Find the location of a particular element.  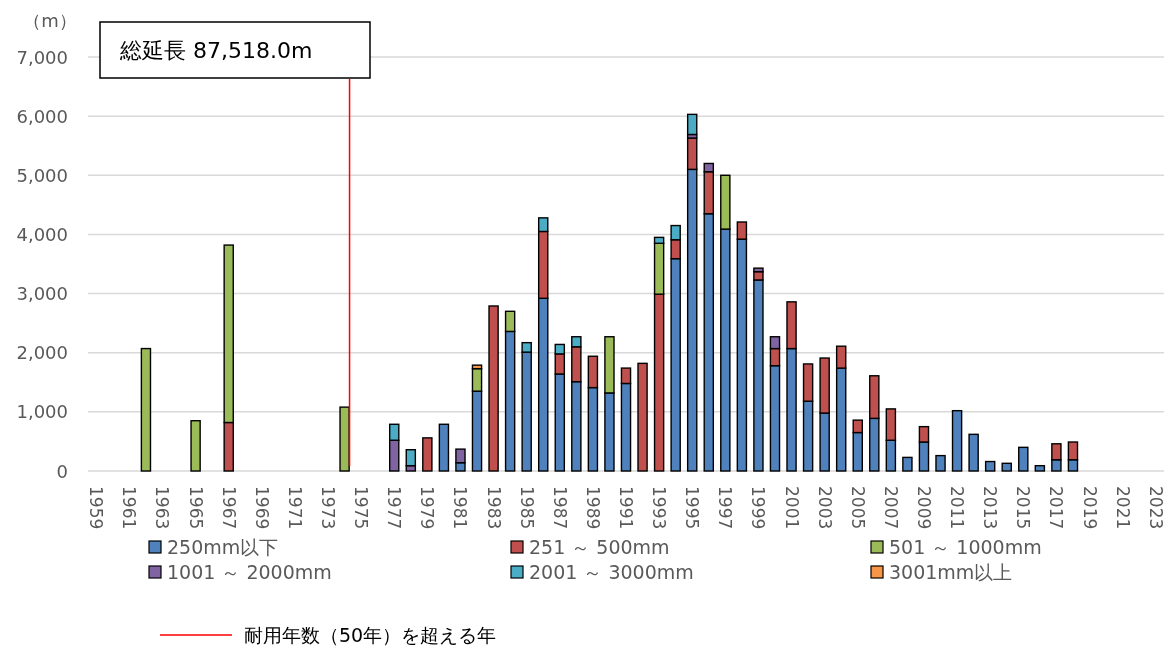

y-tick-label: 7,000 is located at coordinates (42, 57).